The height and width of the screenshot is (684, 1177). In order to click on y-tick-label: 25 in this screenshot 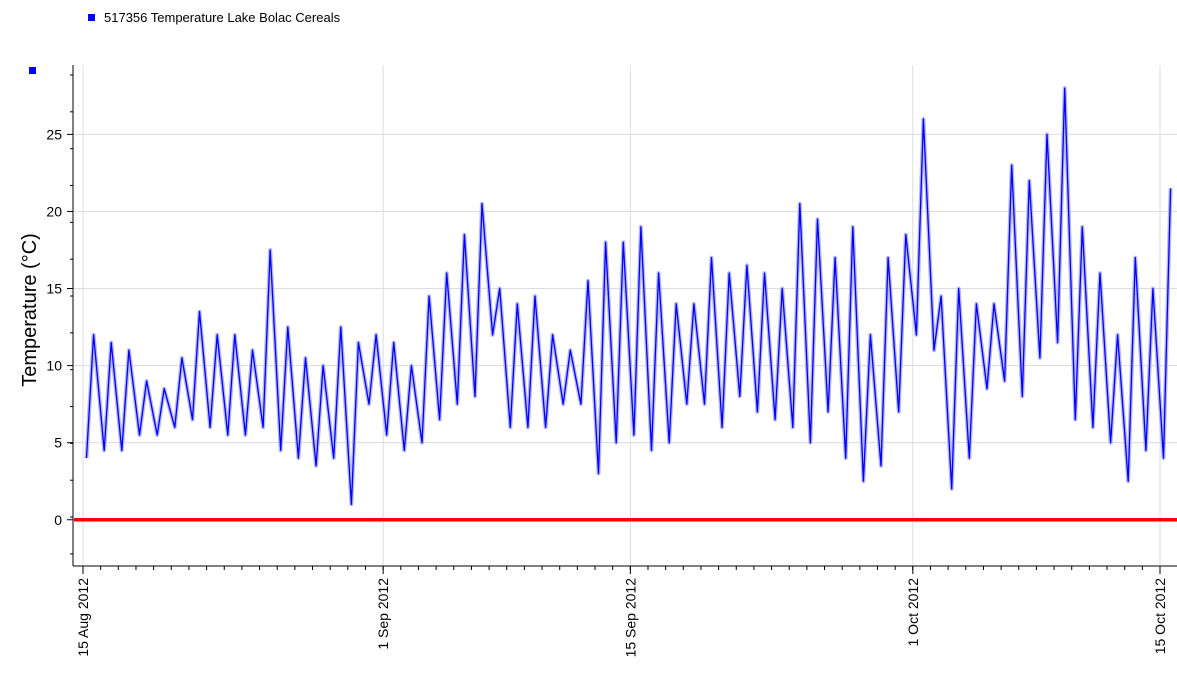, I will do `click(54, 134)`.